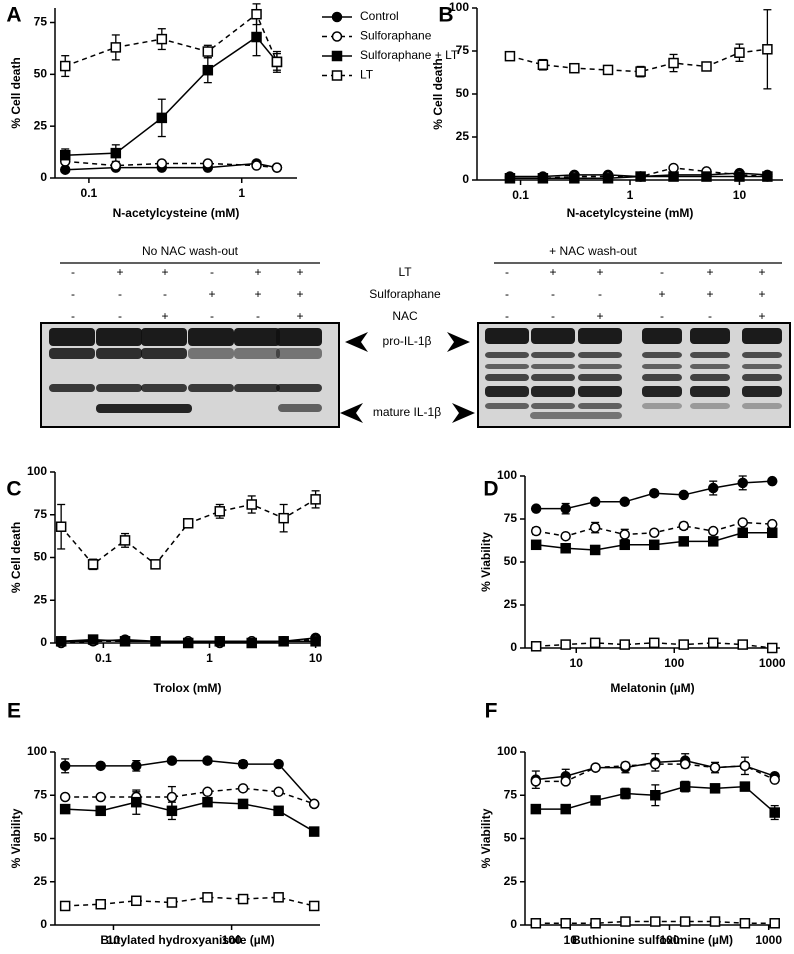 This screenshot has height=954, width=794. Describe the element at coordinates (13, 489) in the screenshot. I see `panel-label: C` at that location.